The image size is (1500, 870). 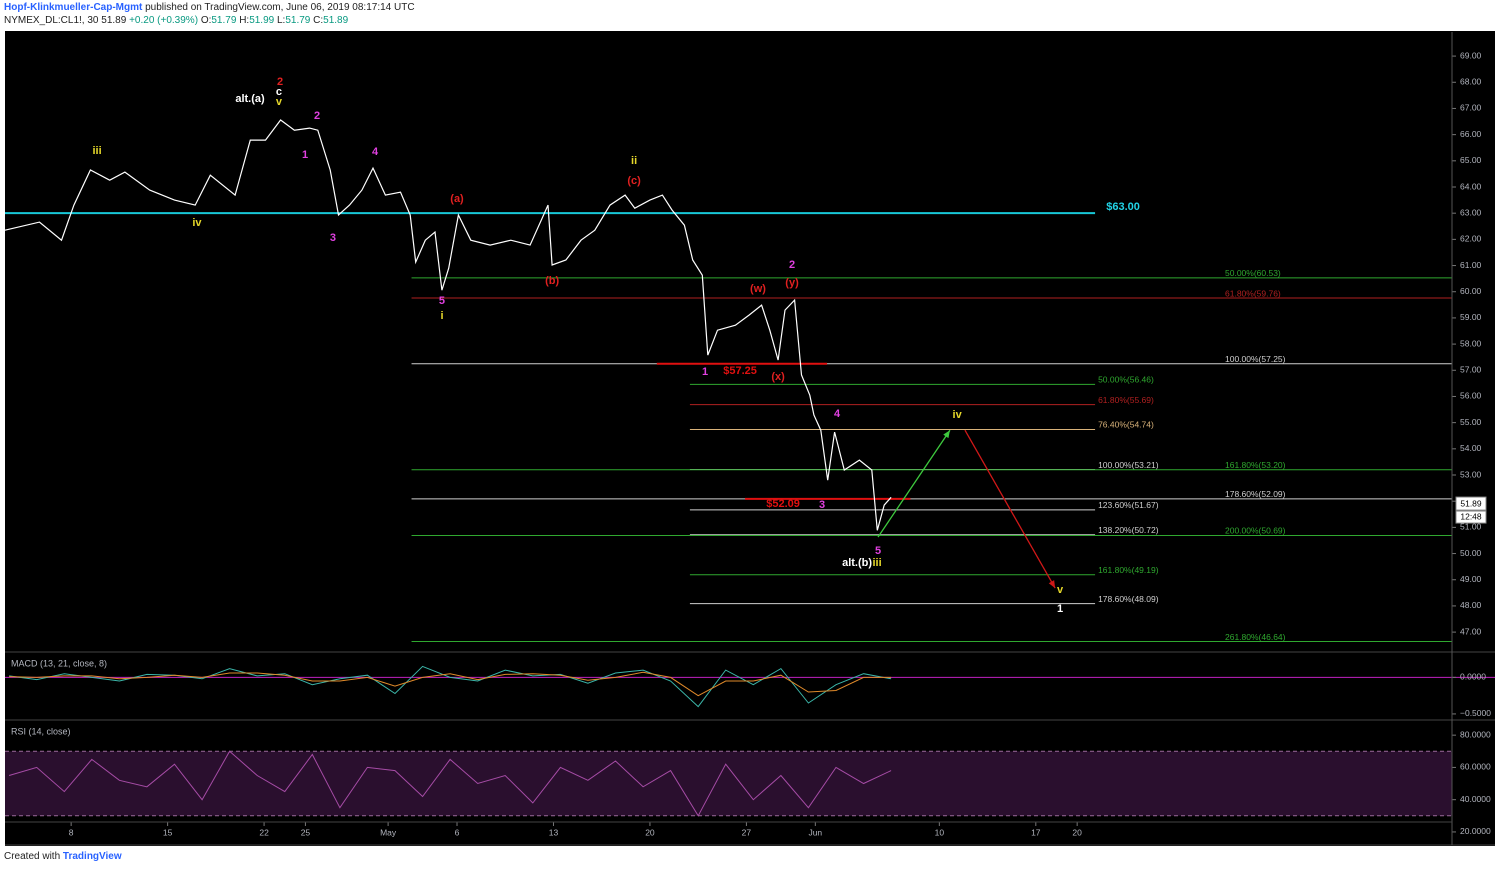 What do you see at coordinates (244, 20) in the screenshot?
I see `ohlc-key: H:` at bounding box center [244, 20].